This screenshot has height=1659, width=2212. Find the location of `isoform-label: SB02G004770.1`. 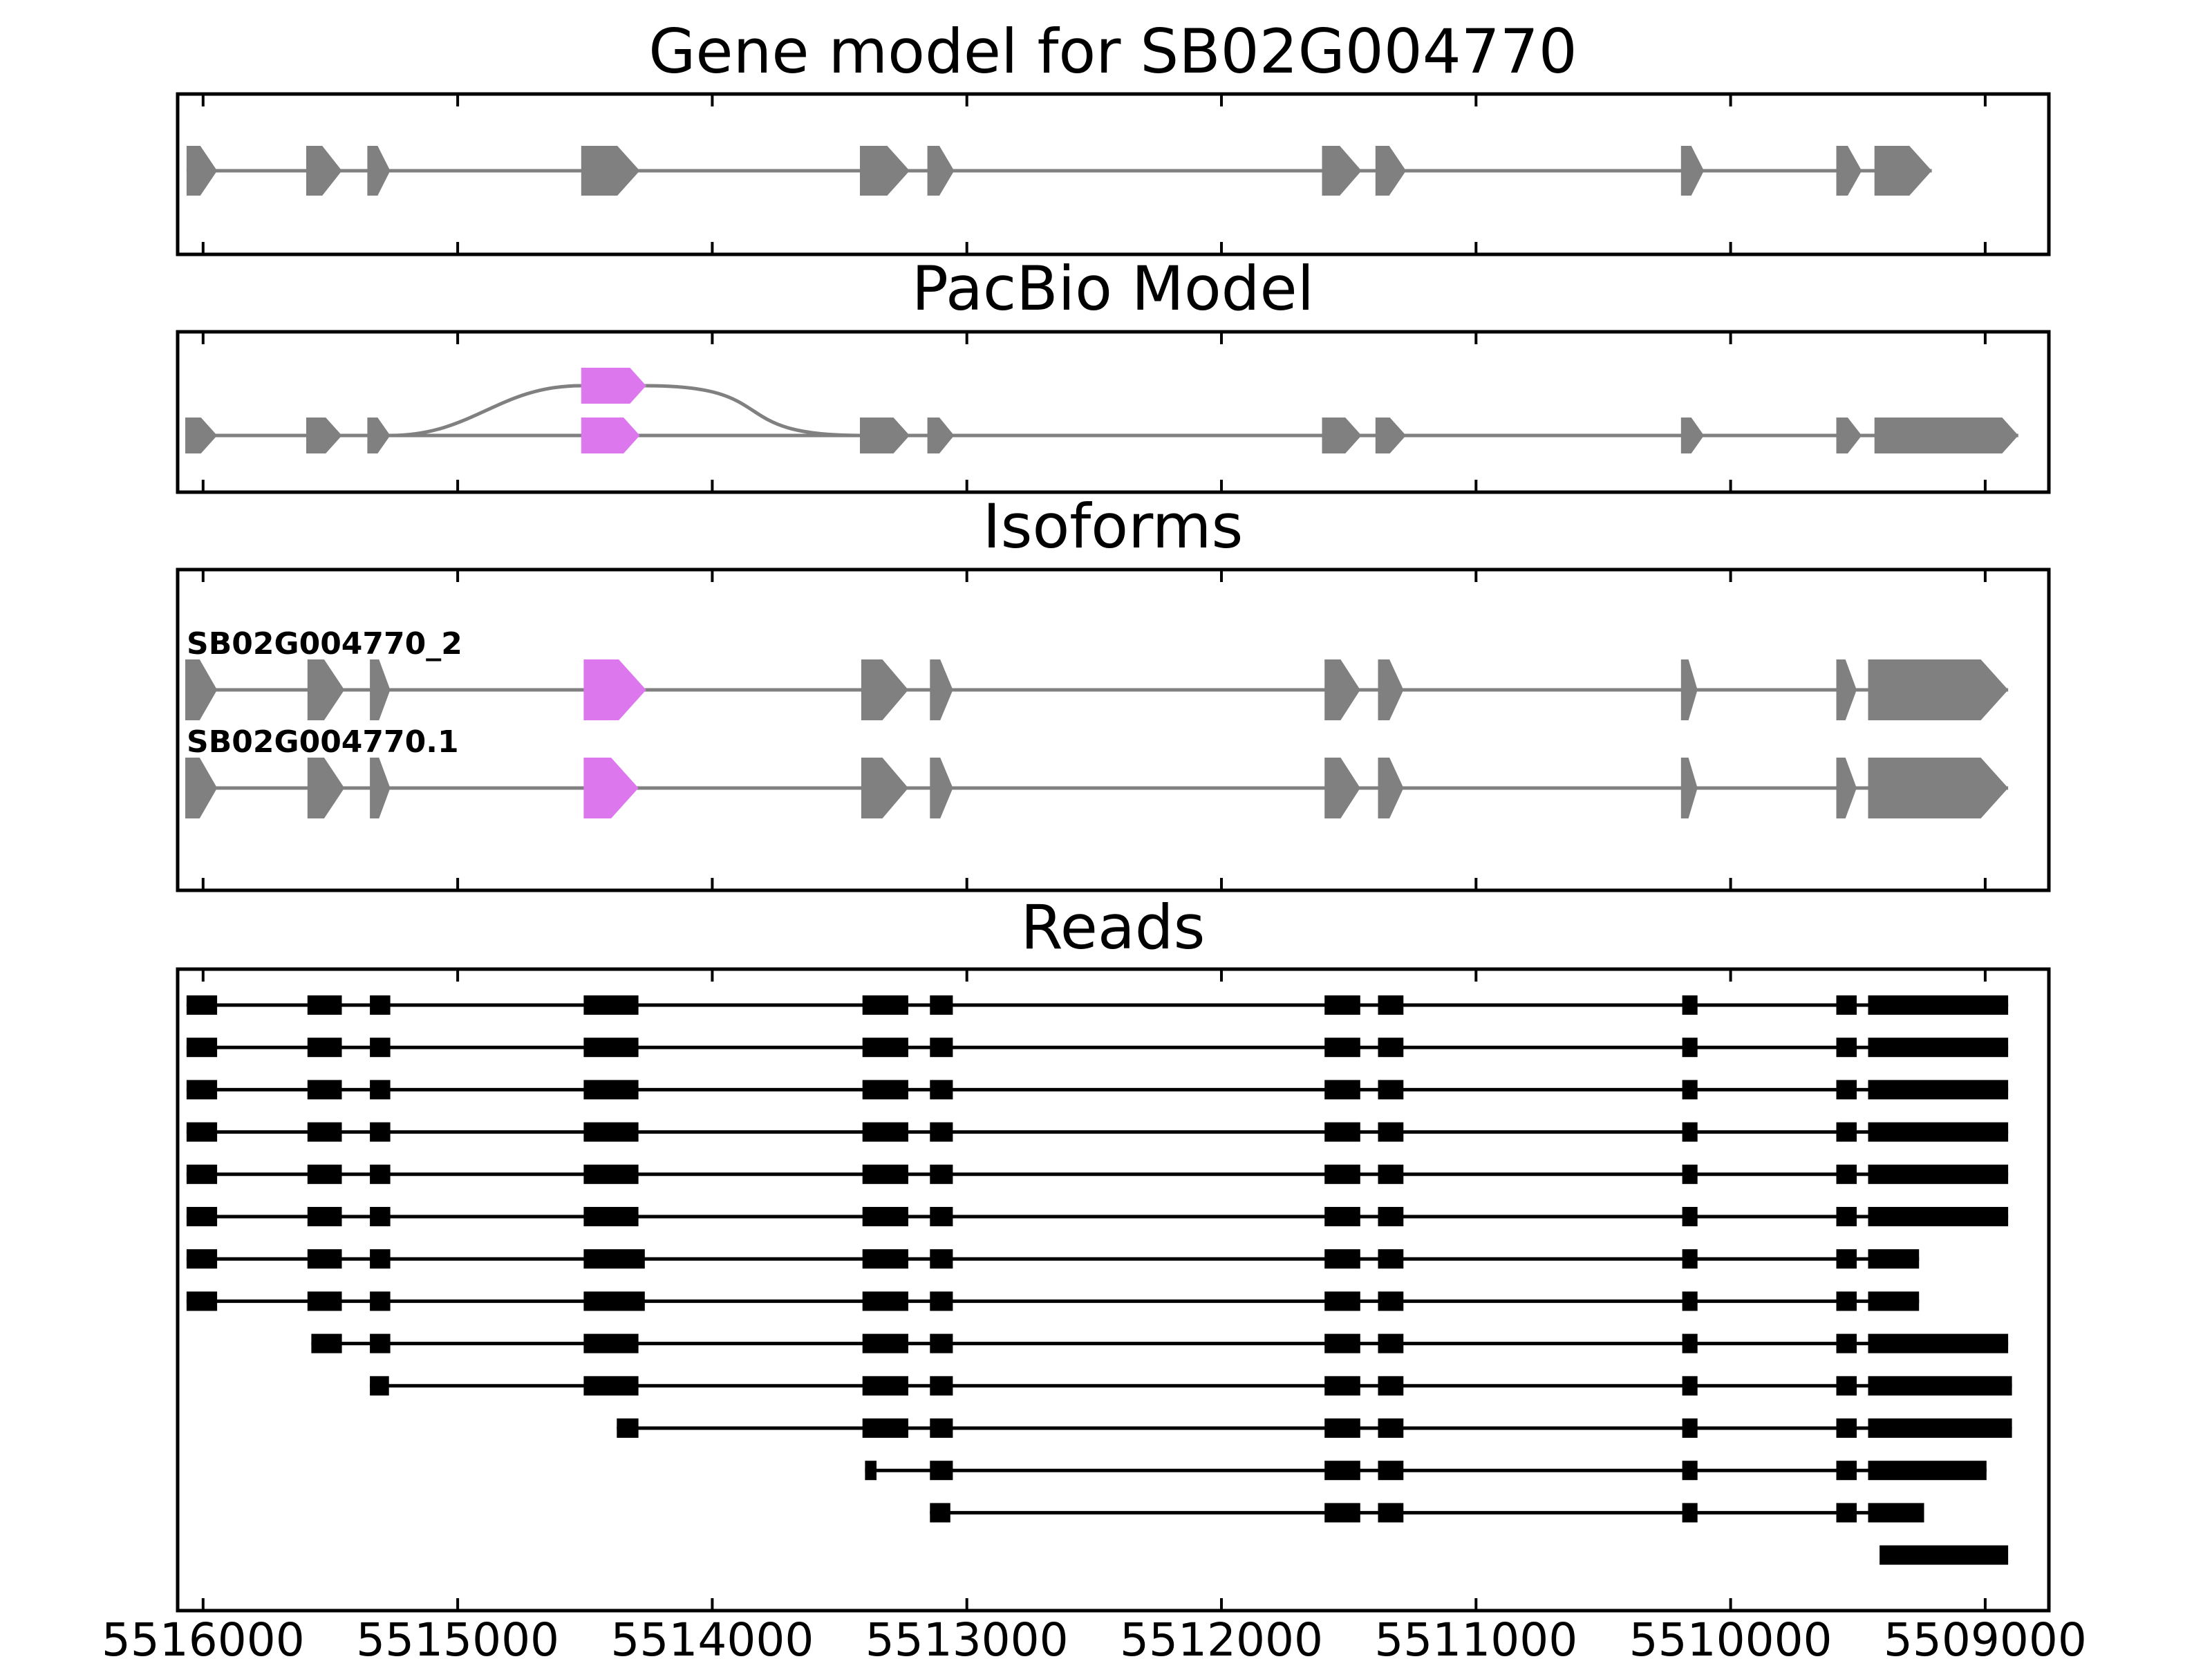

isoform-label: SB02G004770.1 is located at coordinates (323, 742).